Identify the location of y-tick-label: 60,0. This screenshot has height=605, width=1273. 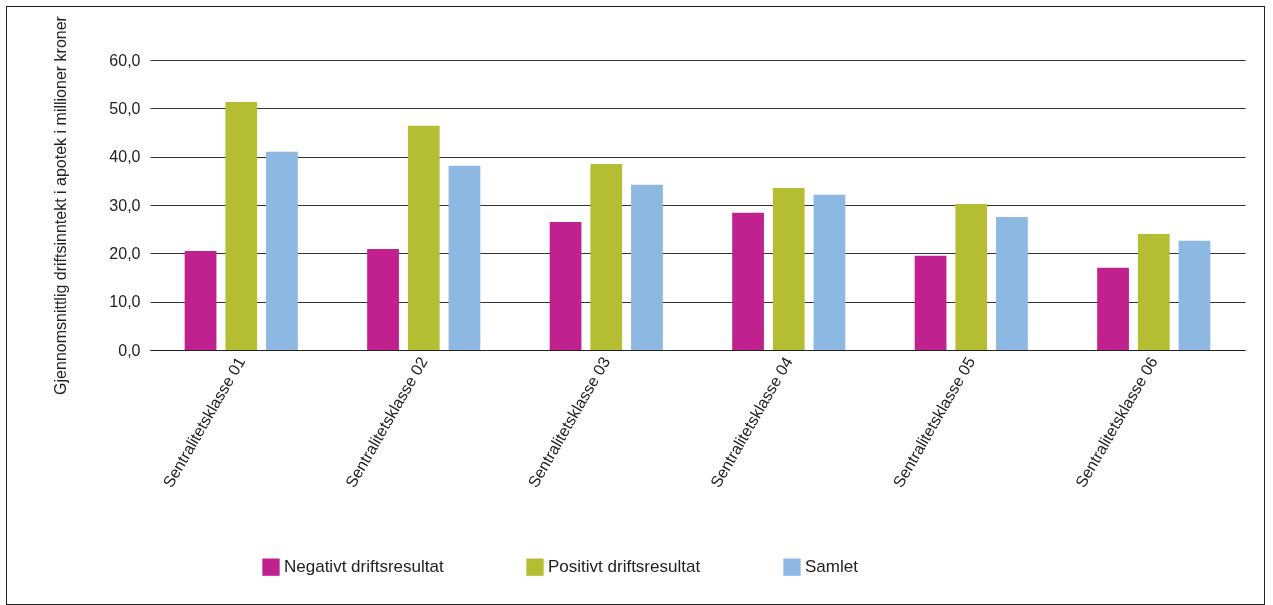
(125, 60).